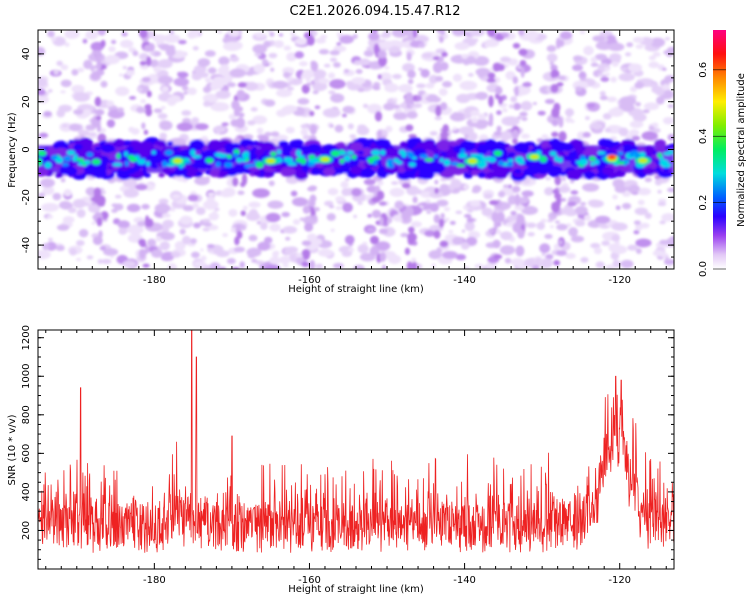 The width and height of the screenshot is (750, 600). I want to click on colorbar-axis: 0.0 0.2 0.4 0.6, so click(712, 169).